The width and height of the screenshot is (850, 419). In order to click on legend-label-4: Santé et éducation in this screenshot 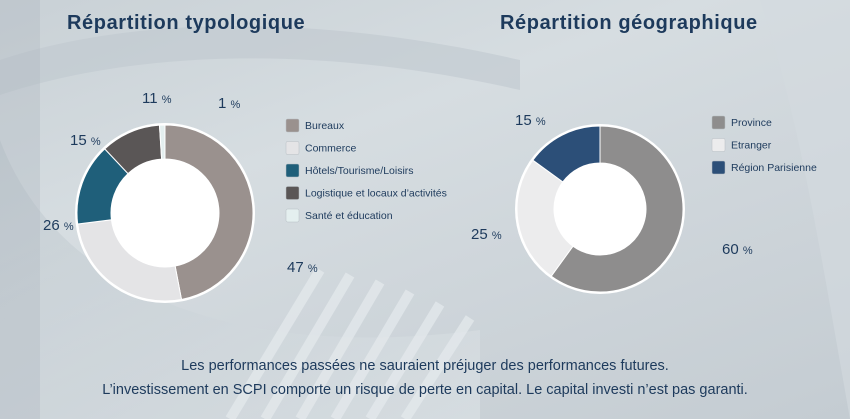, I will do `click(349, 216)`.